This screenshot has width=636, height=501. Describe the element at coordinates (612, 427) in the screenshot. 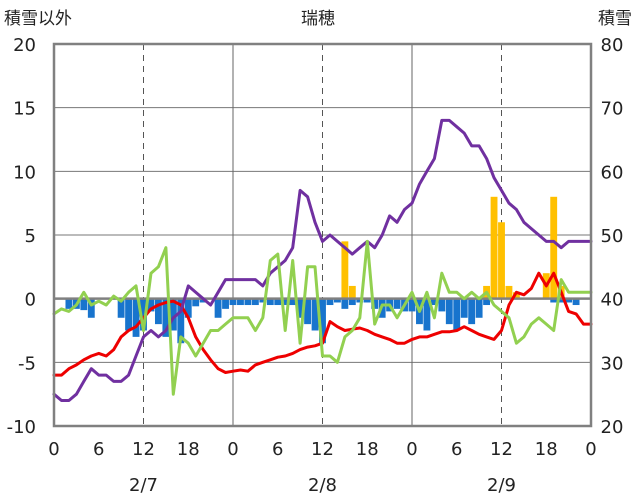

I see `right-tick-label: 20` at that location.